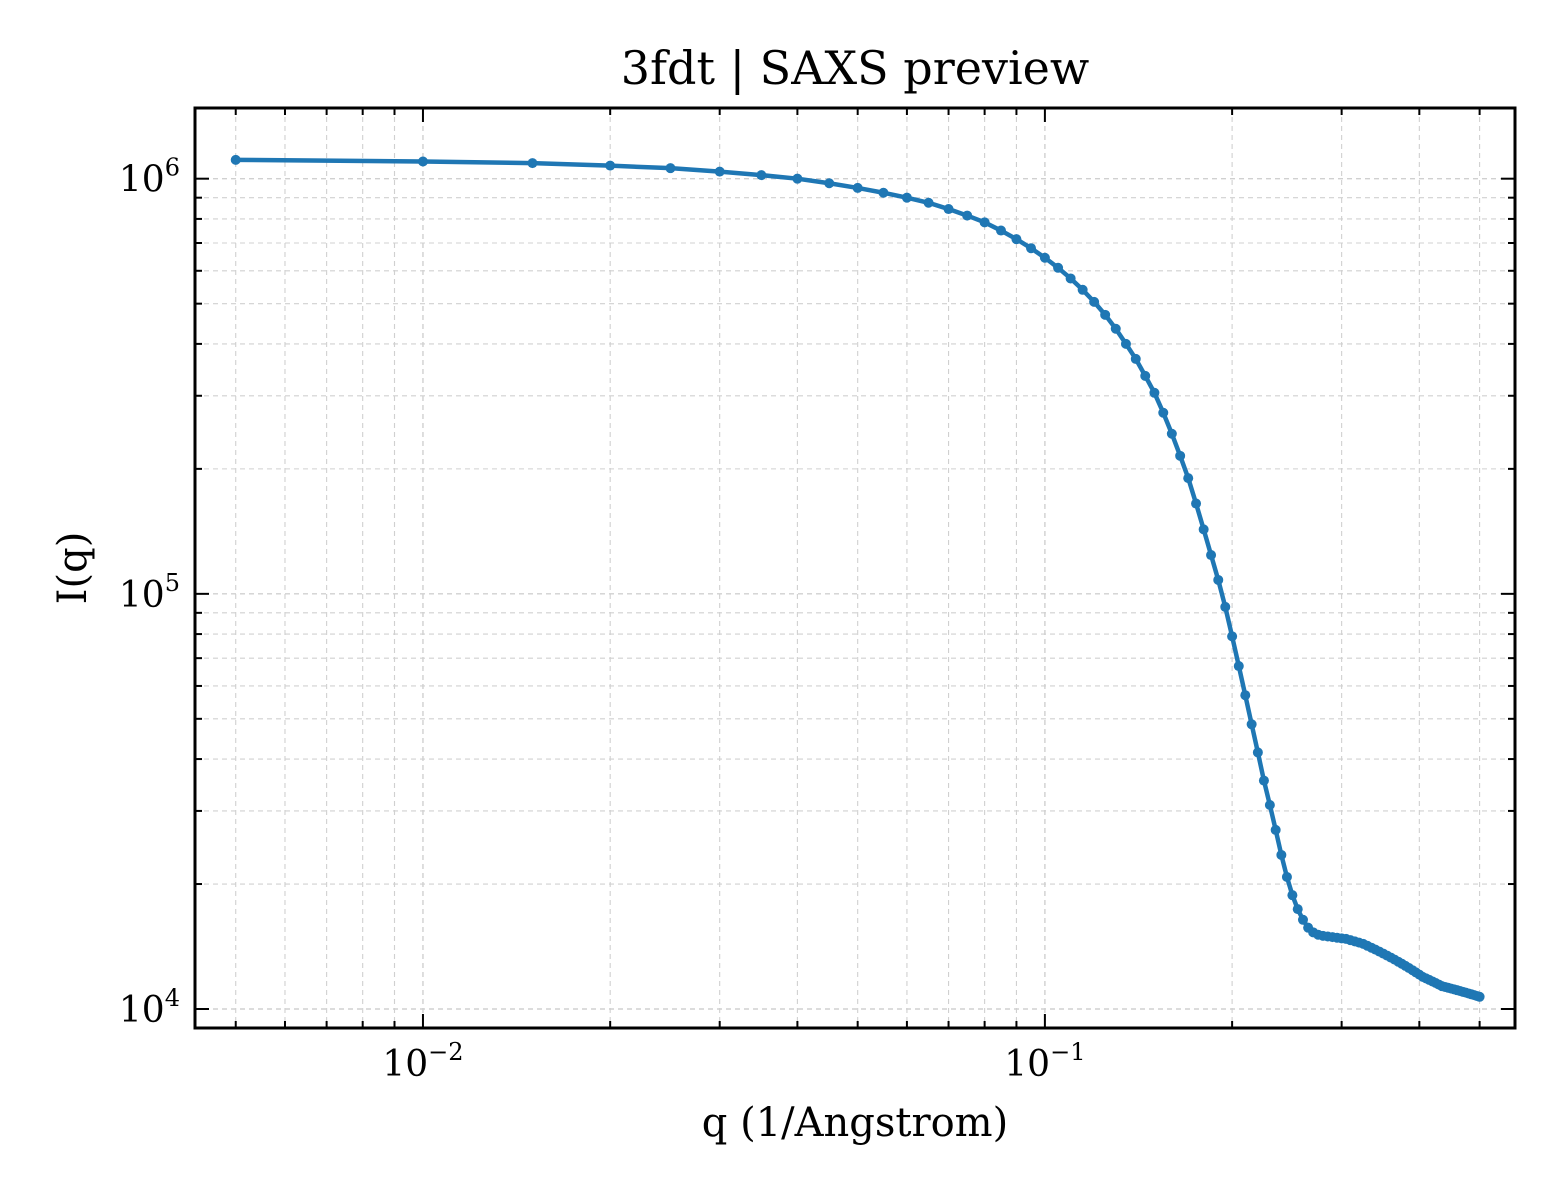 The width and height of the screenshot is (1560, 1200). I want to click on chart-title: 3fdt | SAXS preview, so click(855, 68).